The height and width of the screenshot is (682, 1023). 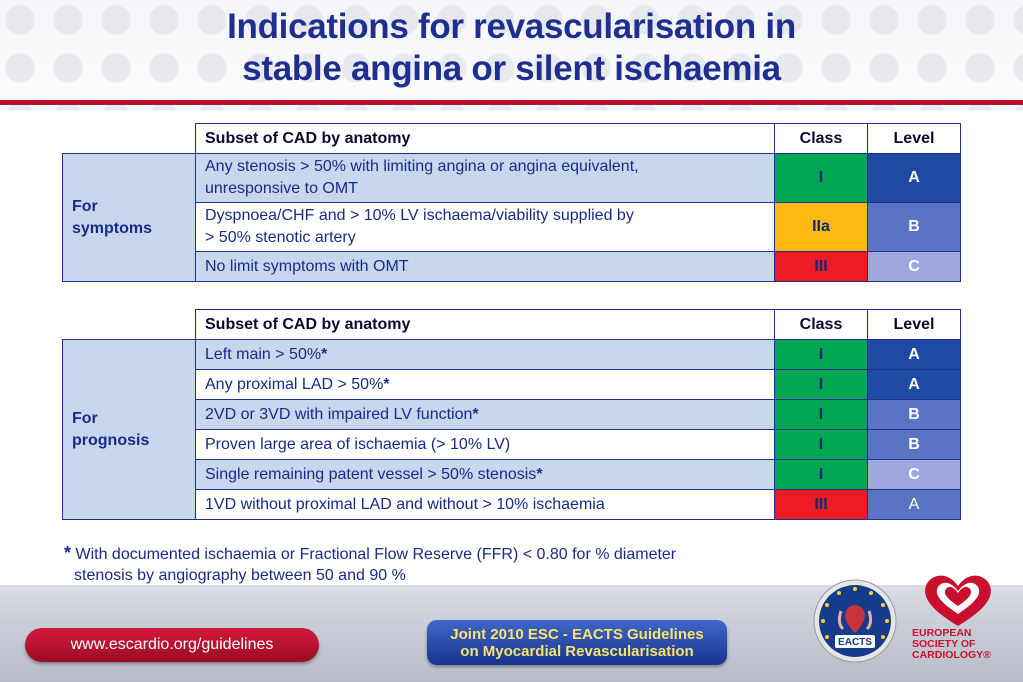 I want to click on row-description: Left main > 50%*, so click(x=485, y=354).